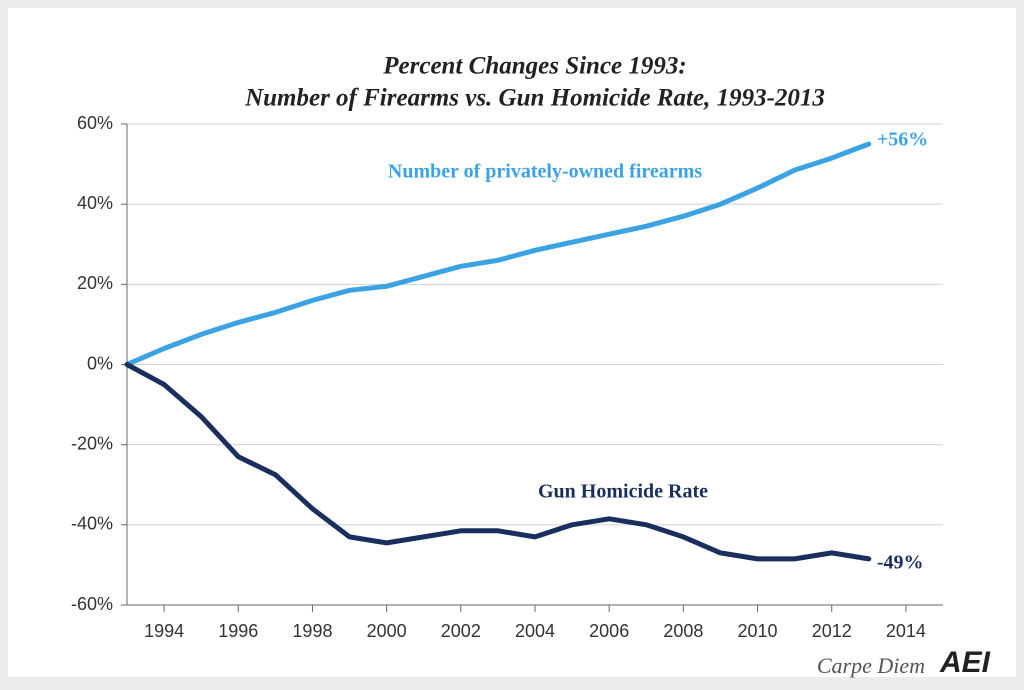  What do you see at coordinates (623, 492) in the screenshot?
I see `series-label: Gun Homicide Rate` at bounding box center [623, 492].